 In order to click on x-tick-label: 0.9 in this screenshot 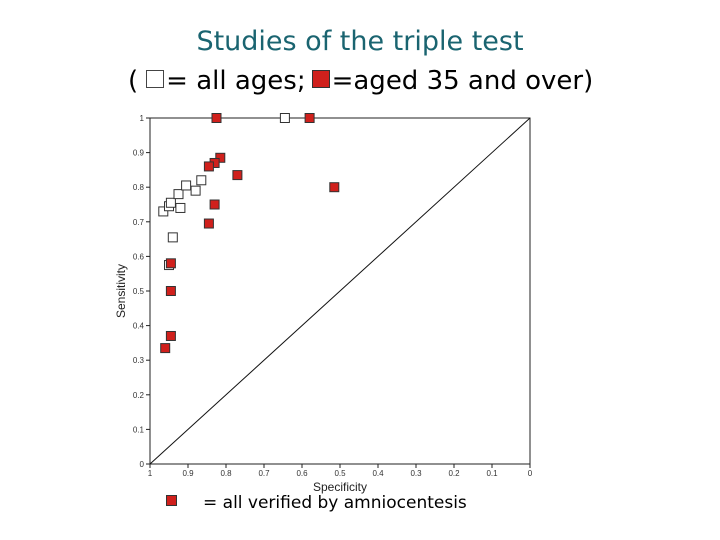, I will do `click(188, 473)`.